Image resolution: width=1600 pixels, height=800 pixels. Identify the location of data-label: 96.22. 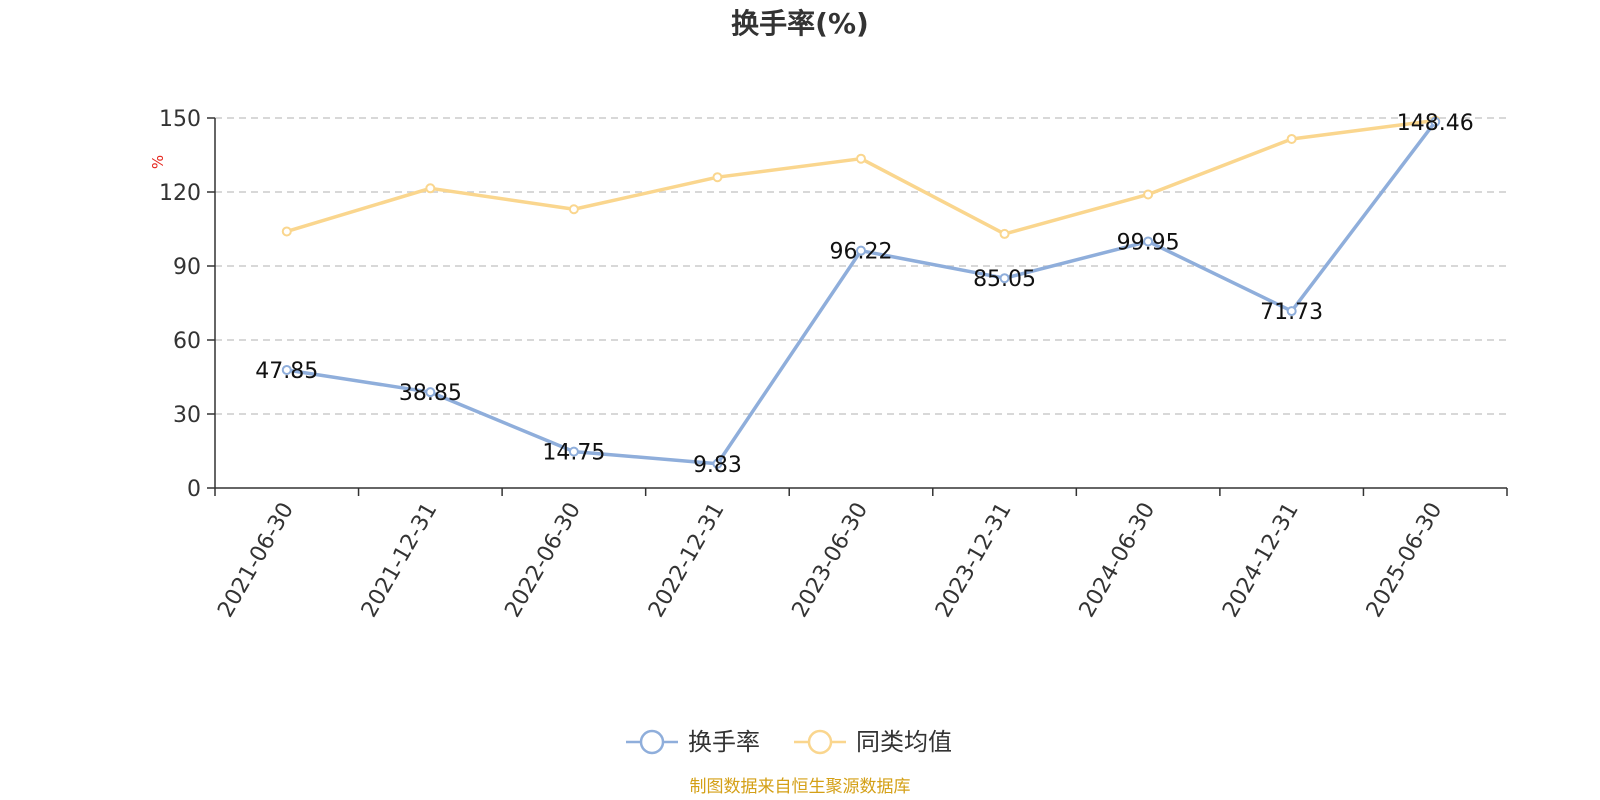
(861, 252).